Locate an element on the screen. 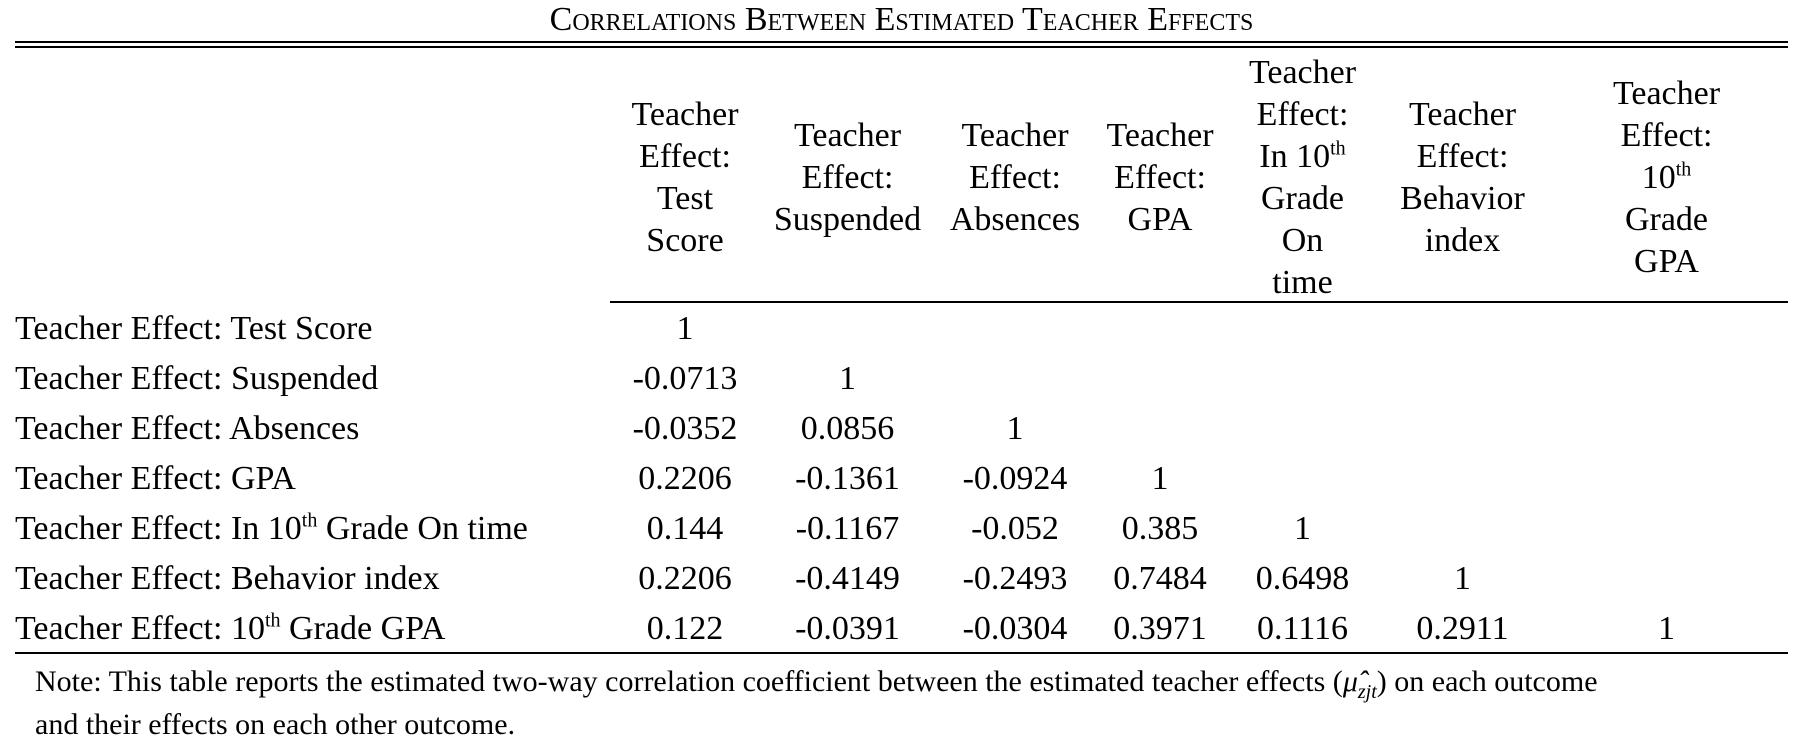 The width and height of the screenshot is (1803, 755). table-row: Teacher Effect: Suspended -0.0713 1 is located at coordinates (901, 379).